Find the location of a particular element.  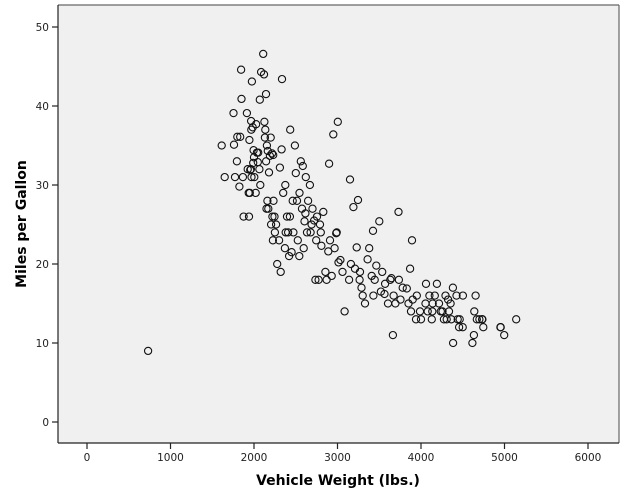

y-tick-label: 50 is located at coordinates (42, 28).